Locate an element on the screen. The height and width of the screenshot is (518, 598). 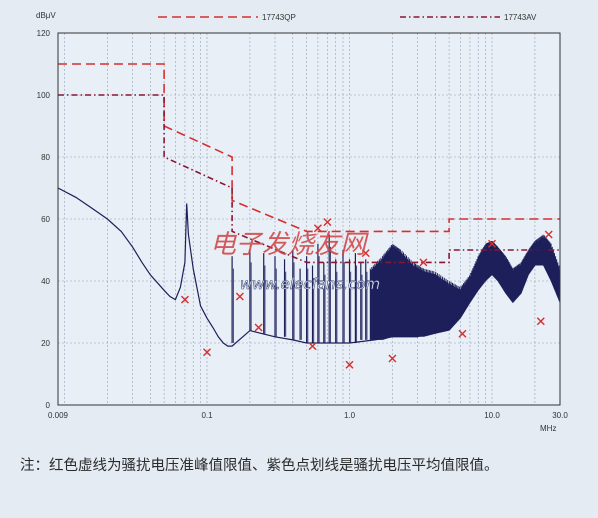
x-tick-label: 0.1 is located at coordinates (207, 415).